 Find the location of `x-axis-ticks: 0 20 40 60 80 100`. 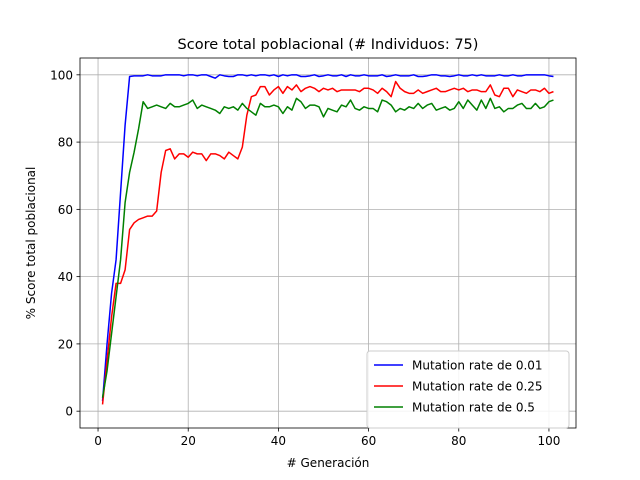

x-axis-ticks: 0 20 40 60 80 100 is located at coordinates (327, 438).